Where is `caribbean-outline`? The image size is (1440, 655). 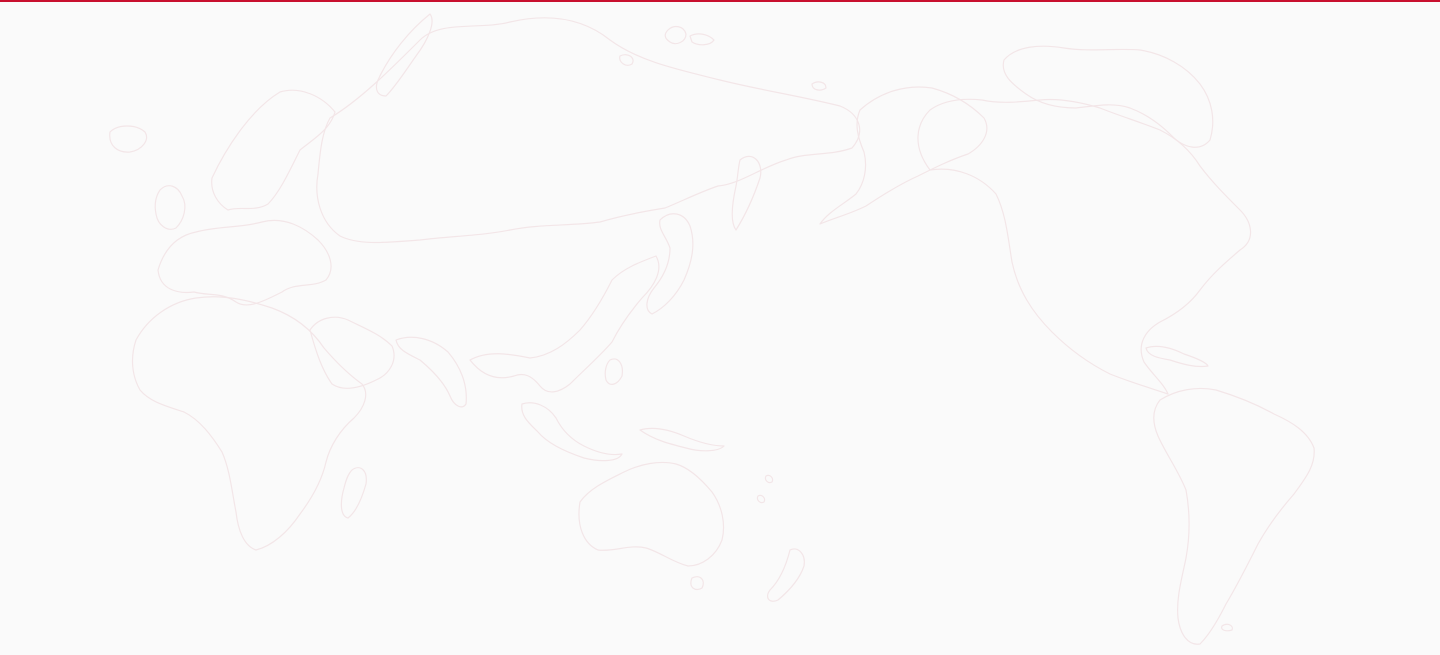
caribbean-outline is located at coordinates (1177, 356).